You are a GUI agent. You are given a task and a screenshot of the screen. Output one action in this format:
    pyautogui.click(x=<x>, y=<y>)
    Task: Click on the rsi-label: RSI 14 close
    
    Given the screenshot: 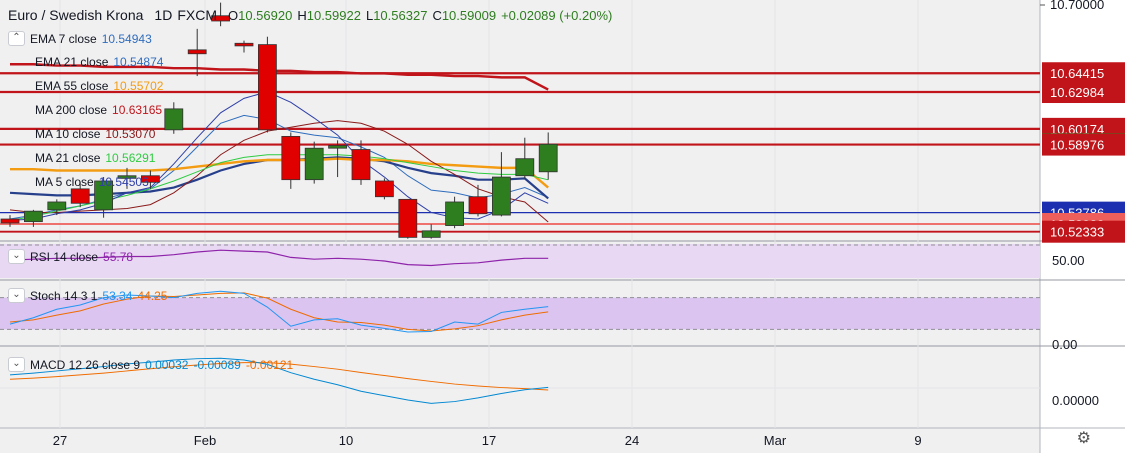 What is the action you would take?
    pyautogui.click(x=64, y=256)
    